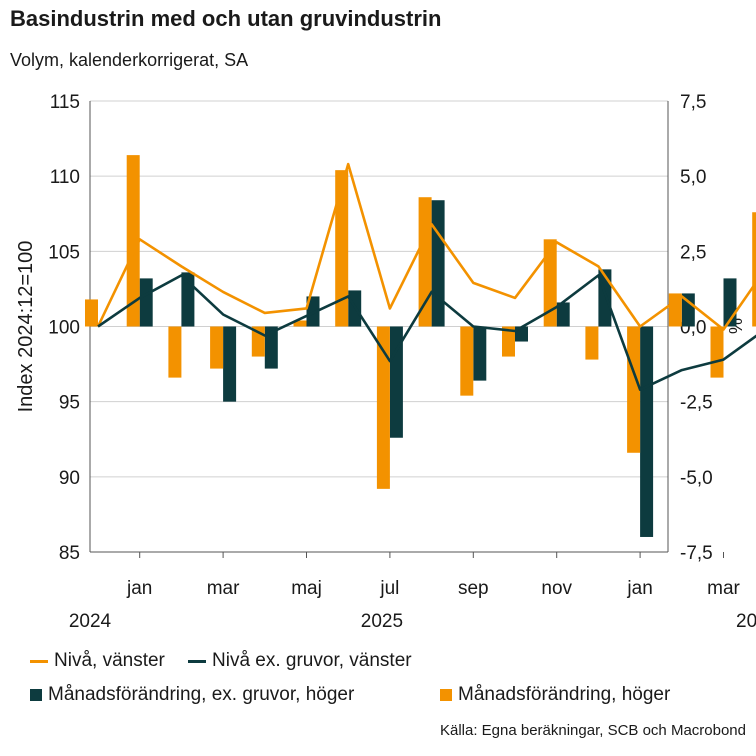 Image resolution: width=756 pixels, height=756 pixels. Describe the element at coordinates (129, 60) in the screenshot. I see `chart-subtitle: Volym, kalenderkorrigerat, SA` at that location.